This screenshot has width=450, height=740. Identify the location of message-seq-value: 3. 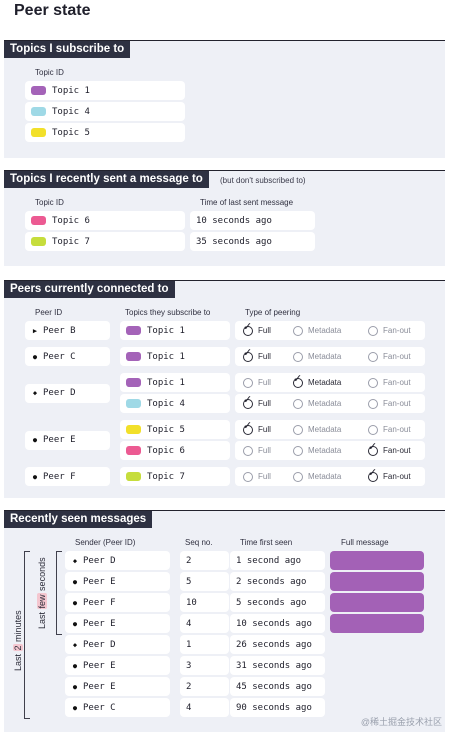
(189, 665).